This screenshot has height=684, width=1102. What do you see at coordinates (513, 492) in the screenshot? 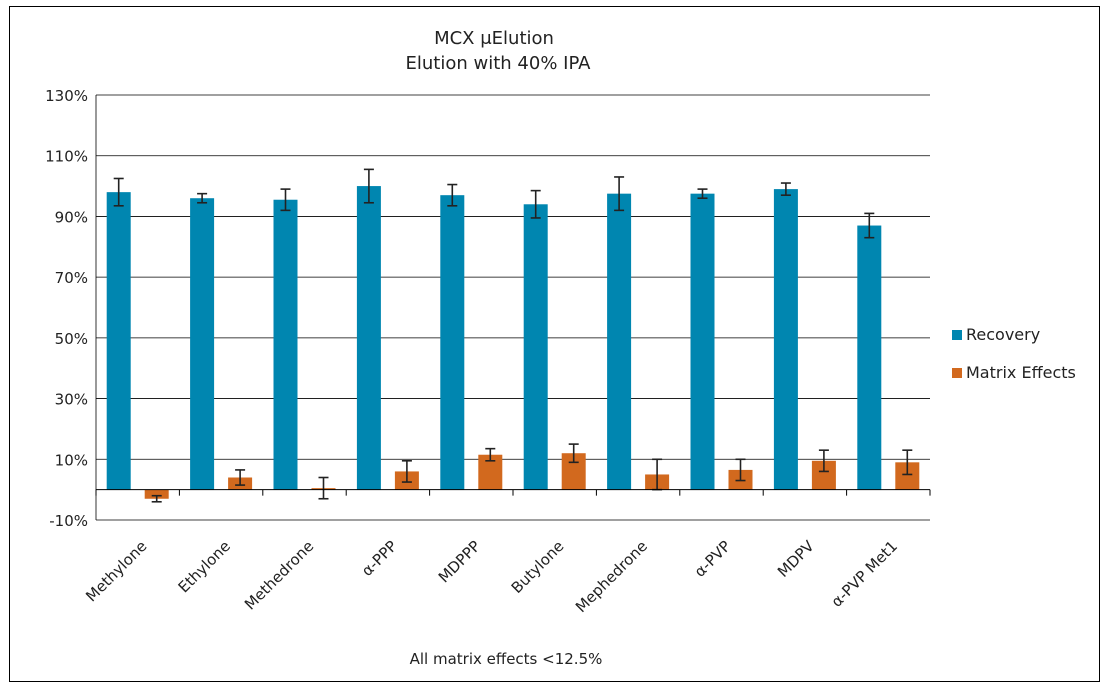
I see `x-axis` at bounding box center [513, 492].